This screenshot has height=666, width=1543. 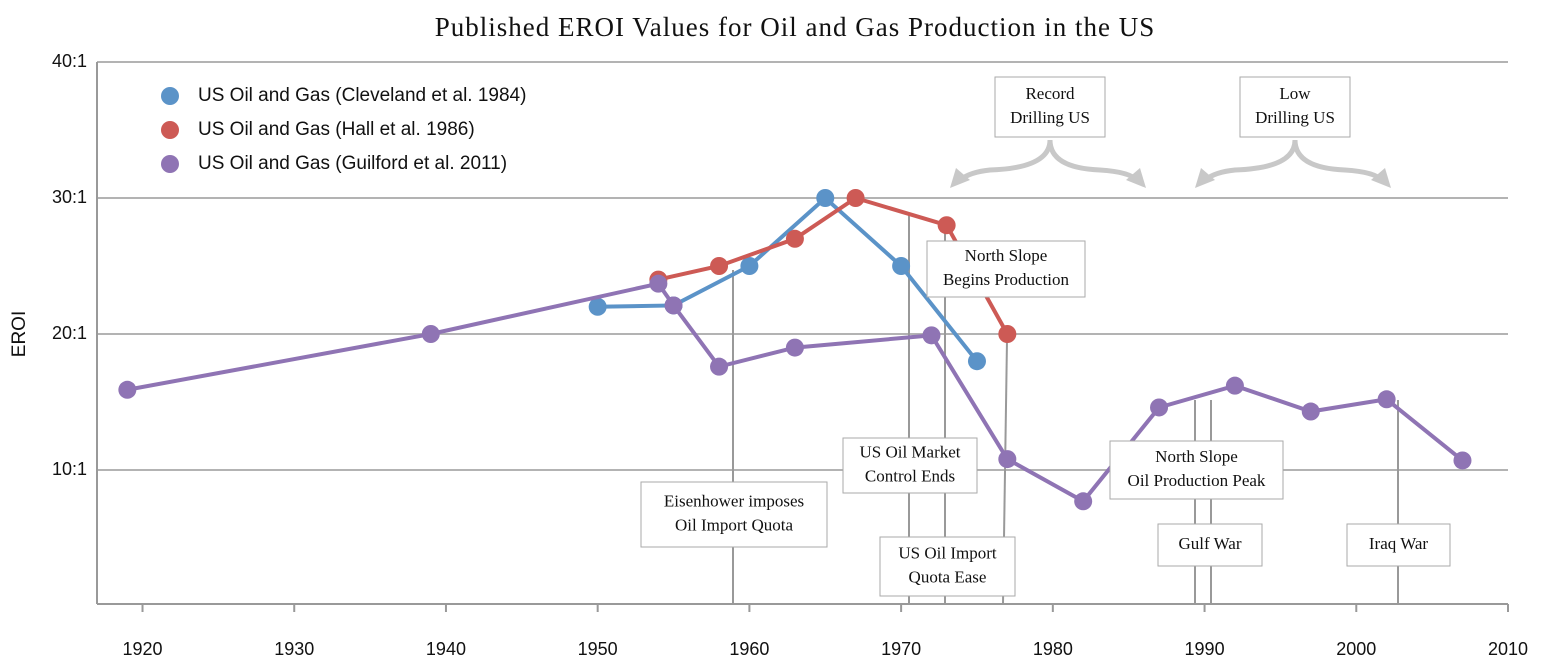 What do you see at coordinates (1050, 93) in the screenshot?
I see `annotation-text: Record` at bounding box center [1050, 93].